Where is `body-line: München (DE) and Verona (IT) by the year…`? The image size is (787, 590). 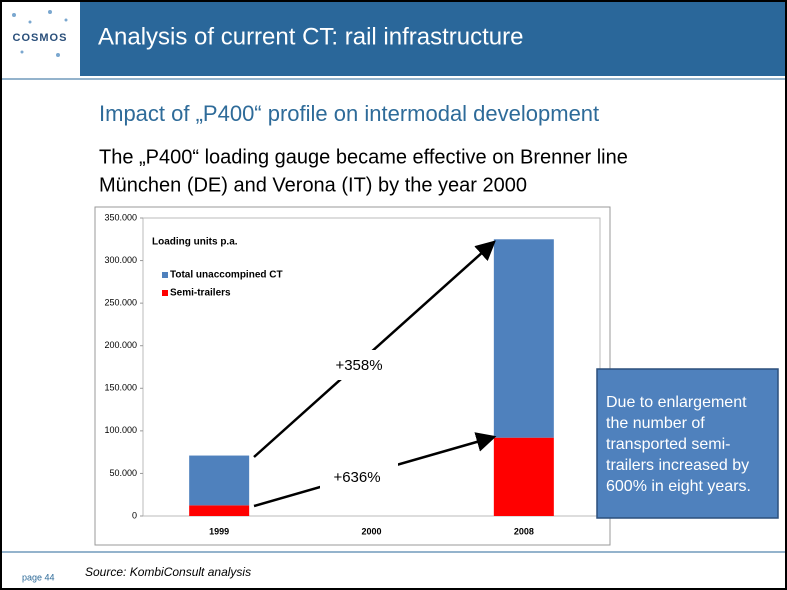
body-line: München (DE) and Verona (IT) by the year… is located at coordinates (313, 185).